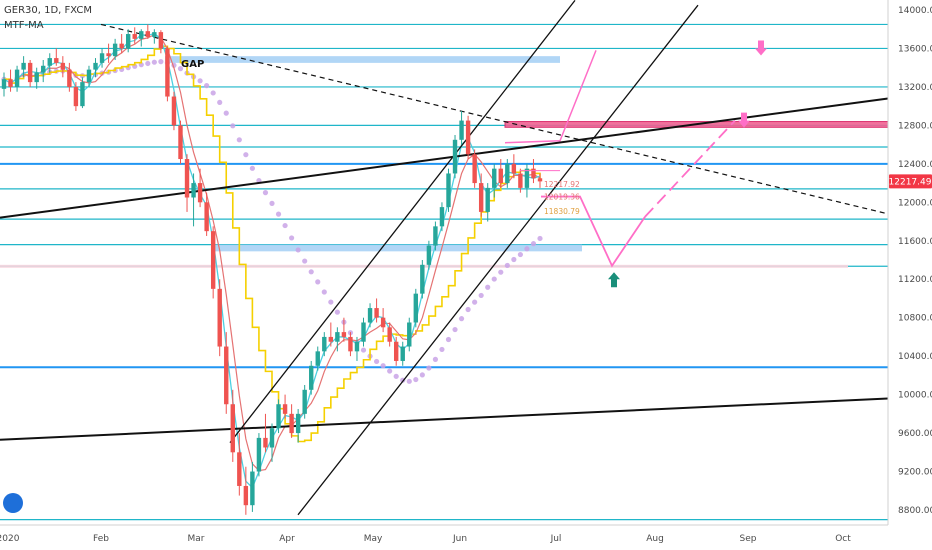 This screenshot has width=932, height=550. Describe the element at coordinates (915, 319) in the screenshot. I see `price-tick-5: 10800.00` at that location.